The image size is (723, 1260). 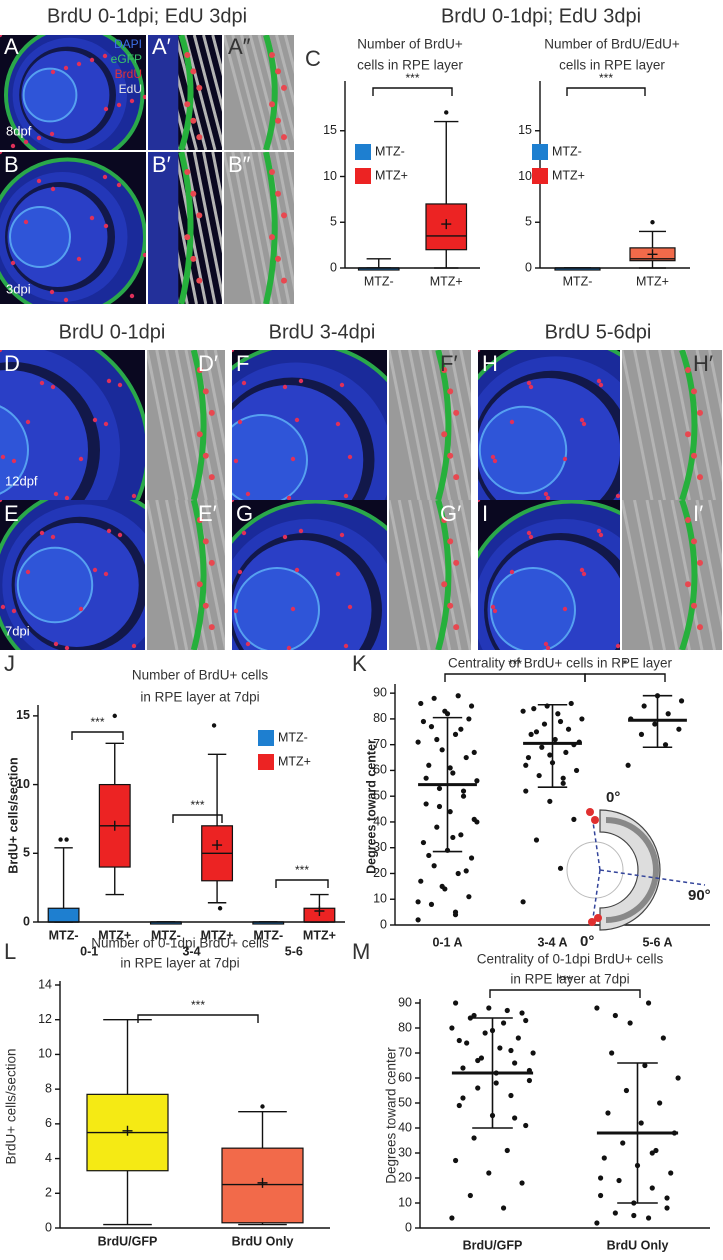 What do you see at coordinates (11, 513) in the screenshot?
I see `panel-letter: E` at bounding box center [11, 513].